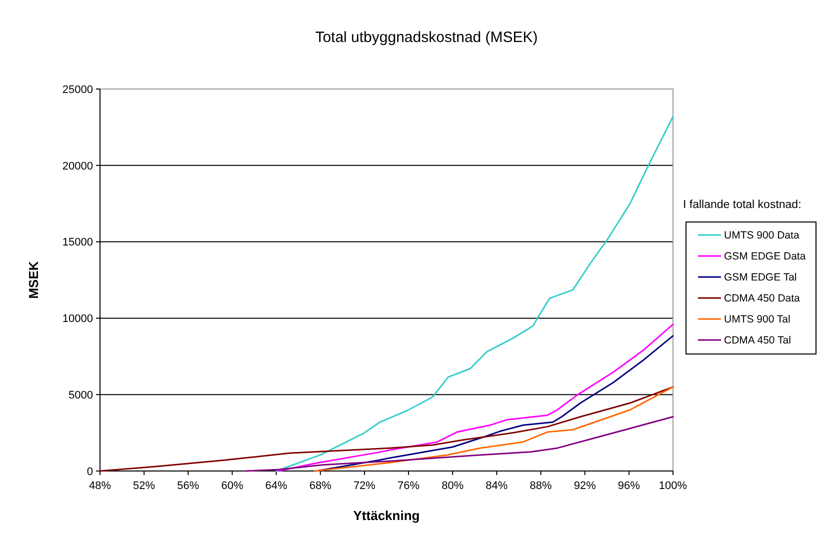  I want to click on x-tick-label: 48%, so click(100, 486).